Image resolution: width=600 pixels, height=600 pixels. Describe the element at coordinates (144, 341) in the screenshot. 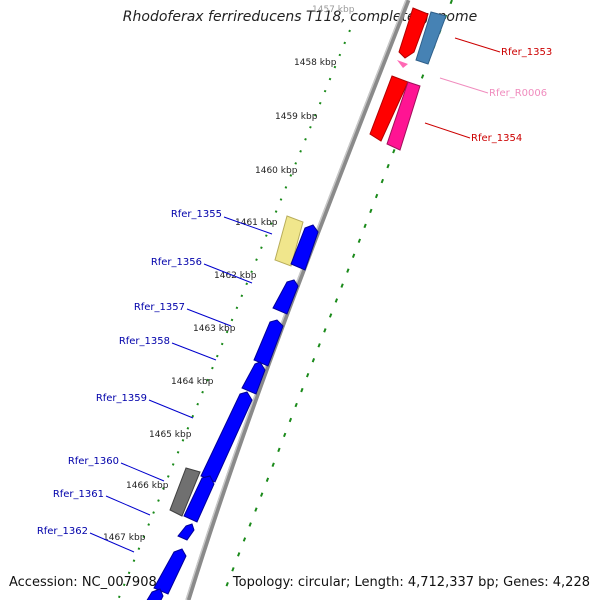

I see `gene-label-rfer-1358: Rfer_1358` at that location.